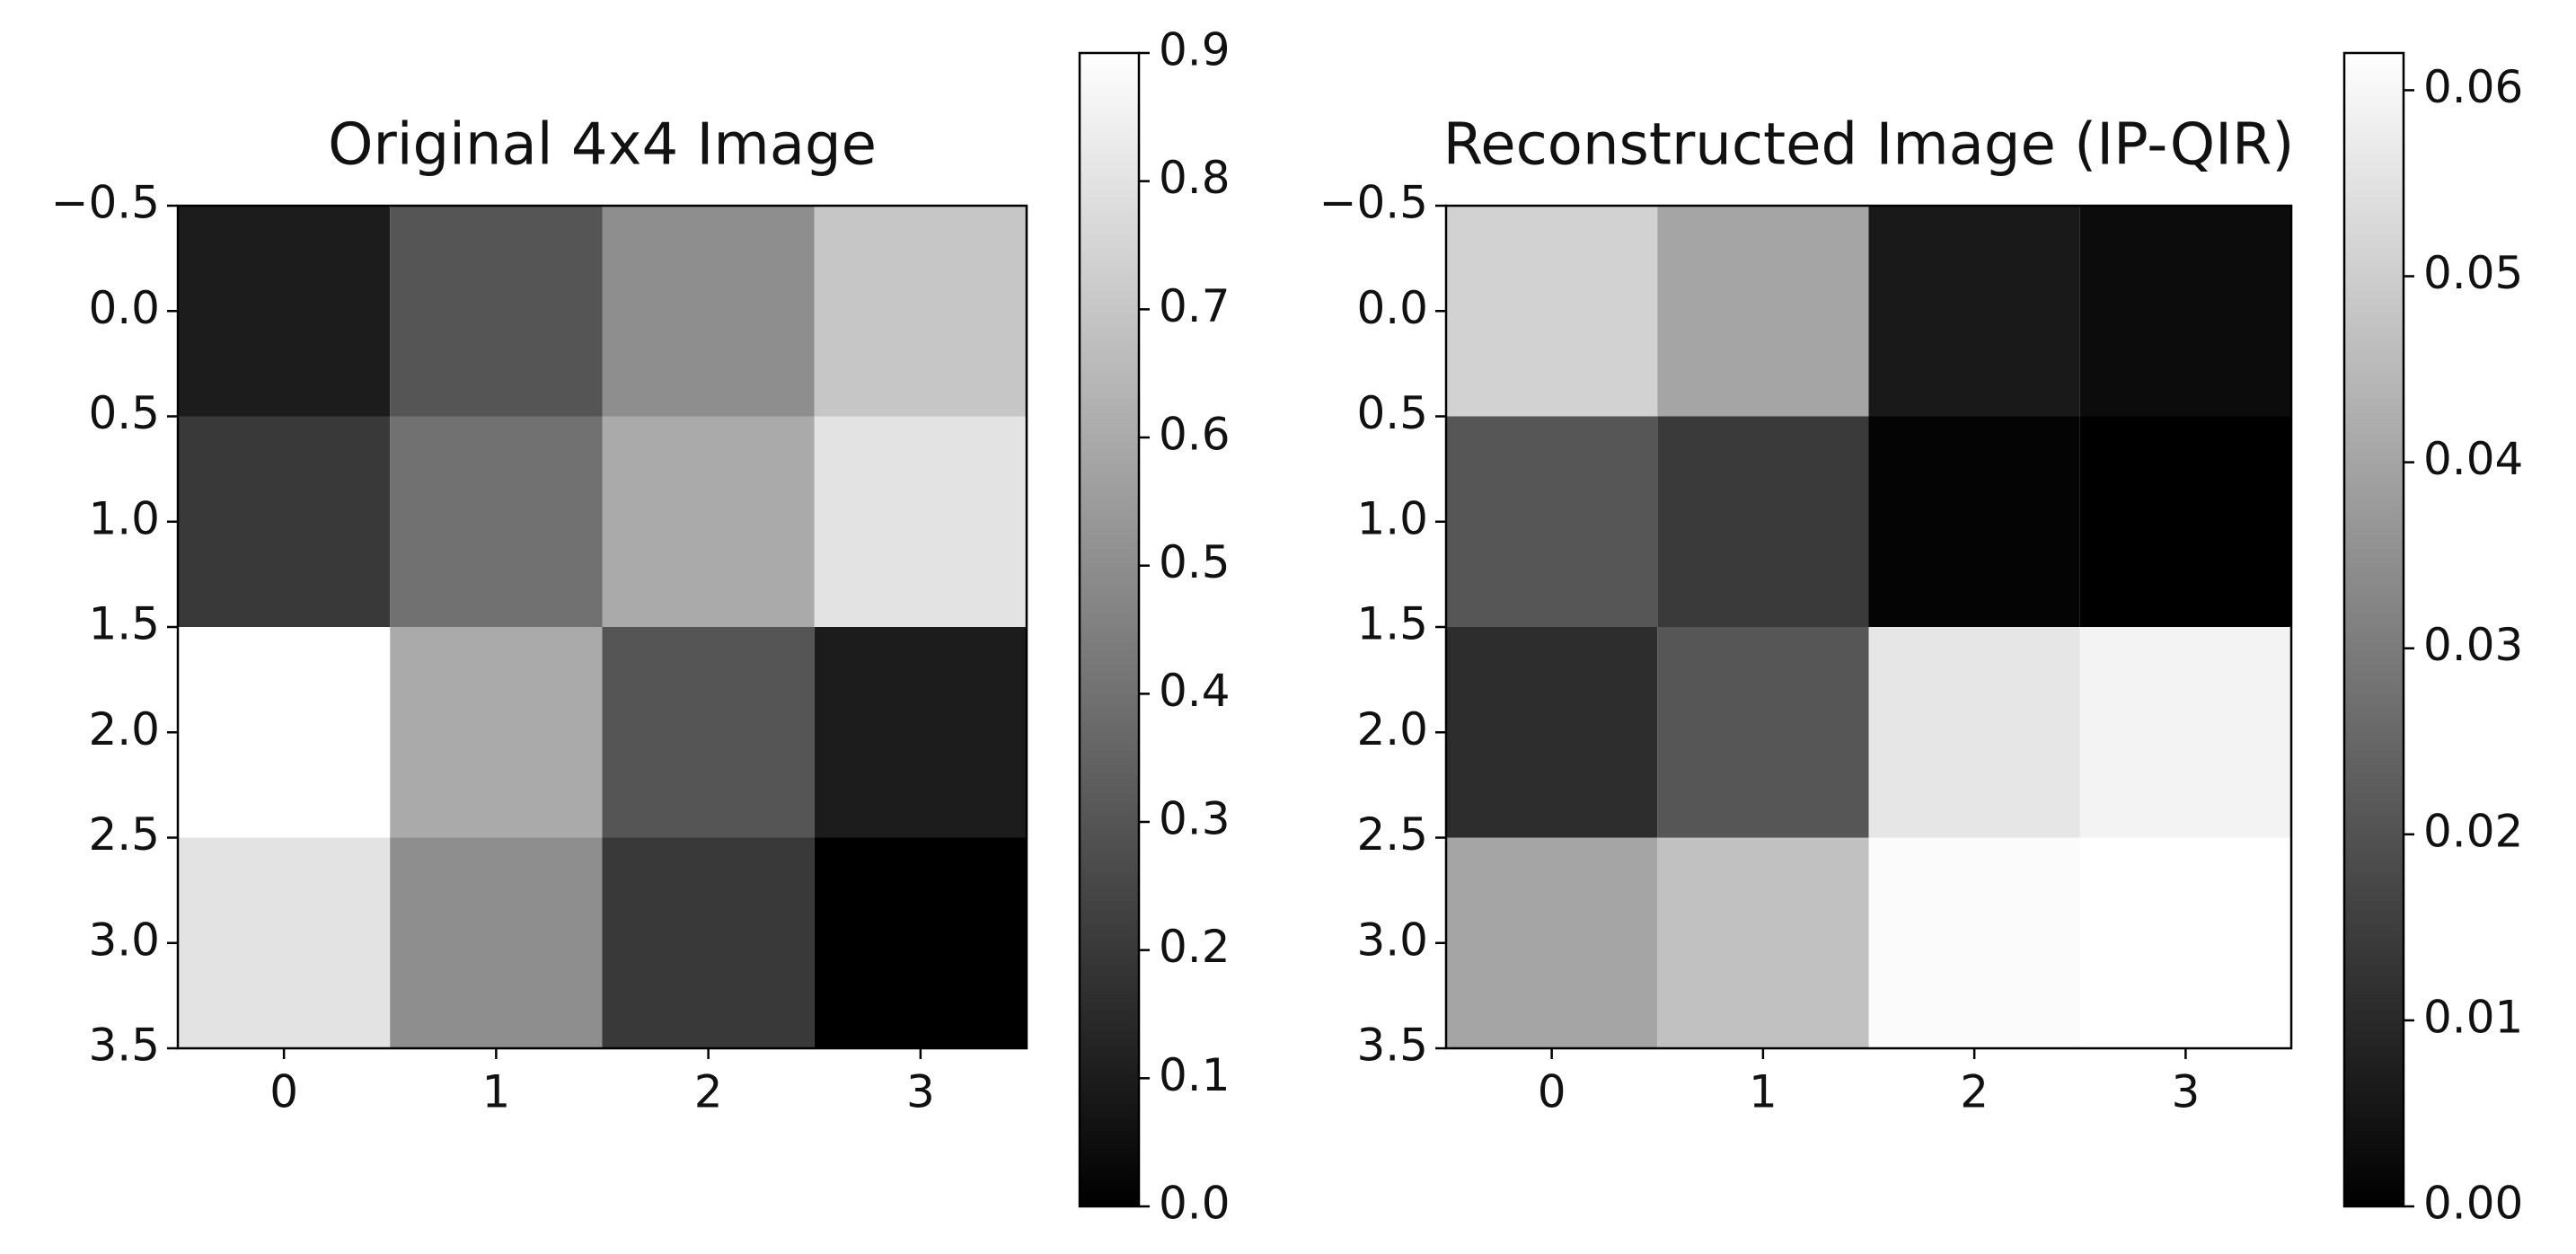  What do you see at coordinates (2473, 273) in the screenshot?
I see `colorbar-tick-label: 0.05` at bounding box center [2473, 273].